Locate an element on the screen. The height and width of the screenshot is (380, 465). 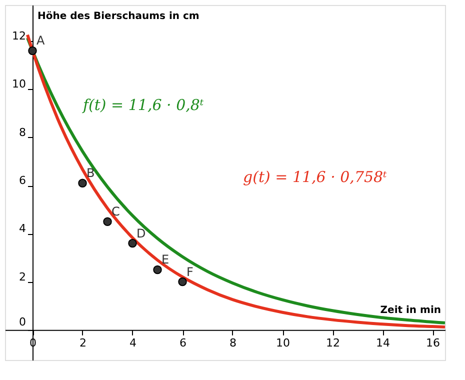
annotation: D is located at coordinates (141, 233).